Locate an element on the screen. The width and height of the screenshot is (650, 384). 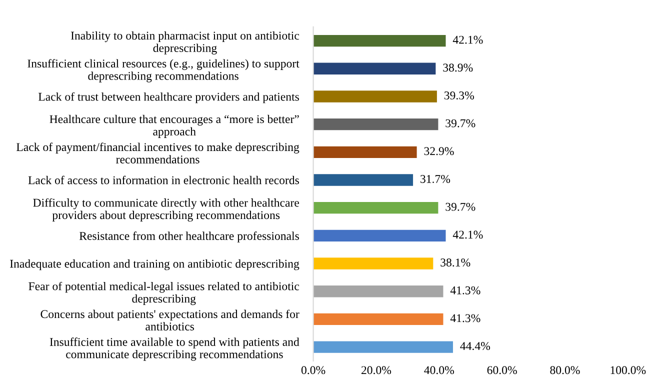
y-tick-label: Difficulty to communicate directly with other healthcare providers about deprescribing recommendations is located at coordinates (166, 210).